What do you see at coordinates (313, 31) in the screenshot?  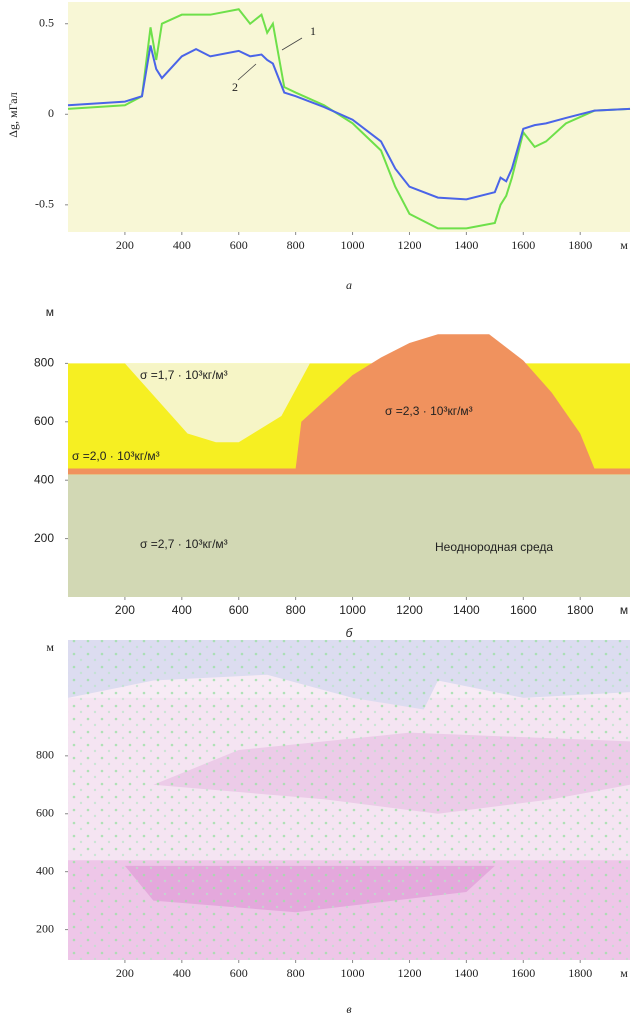 I see `series-label: 1` at bounding box center [313, 31].